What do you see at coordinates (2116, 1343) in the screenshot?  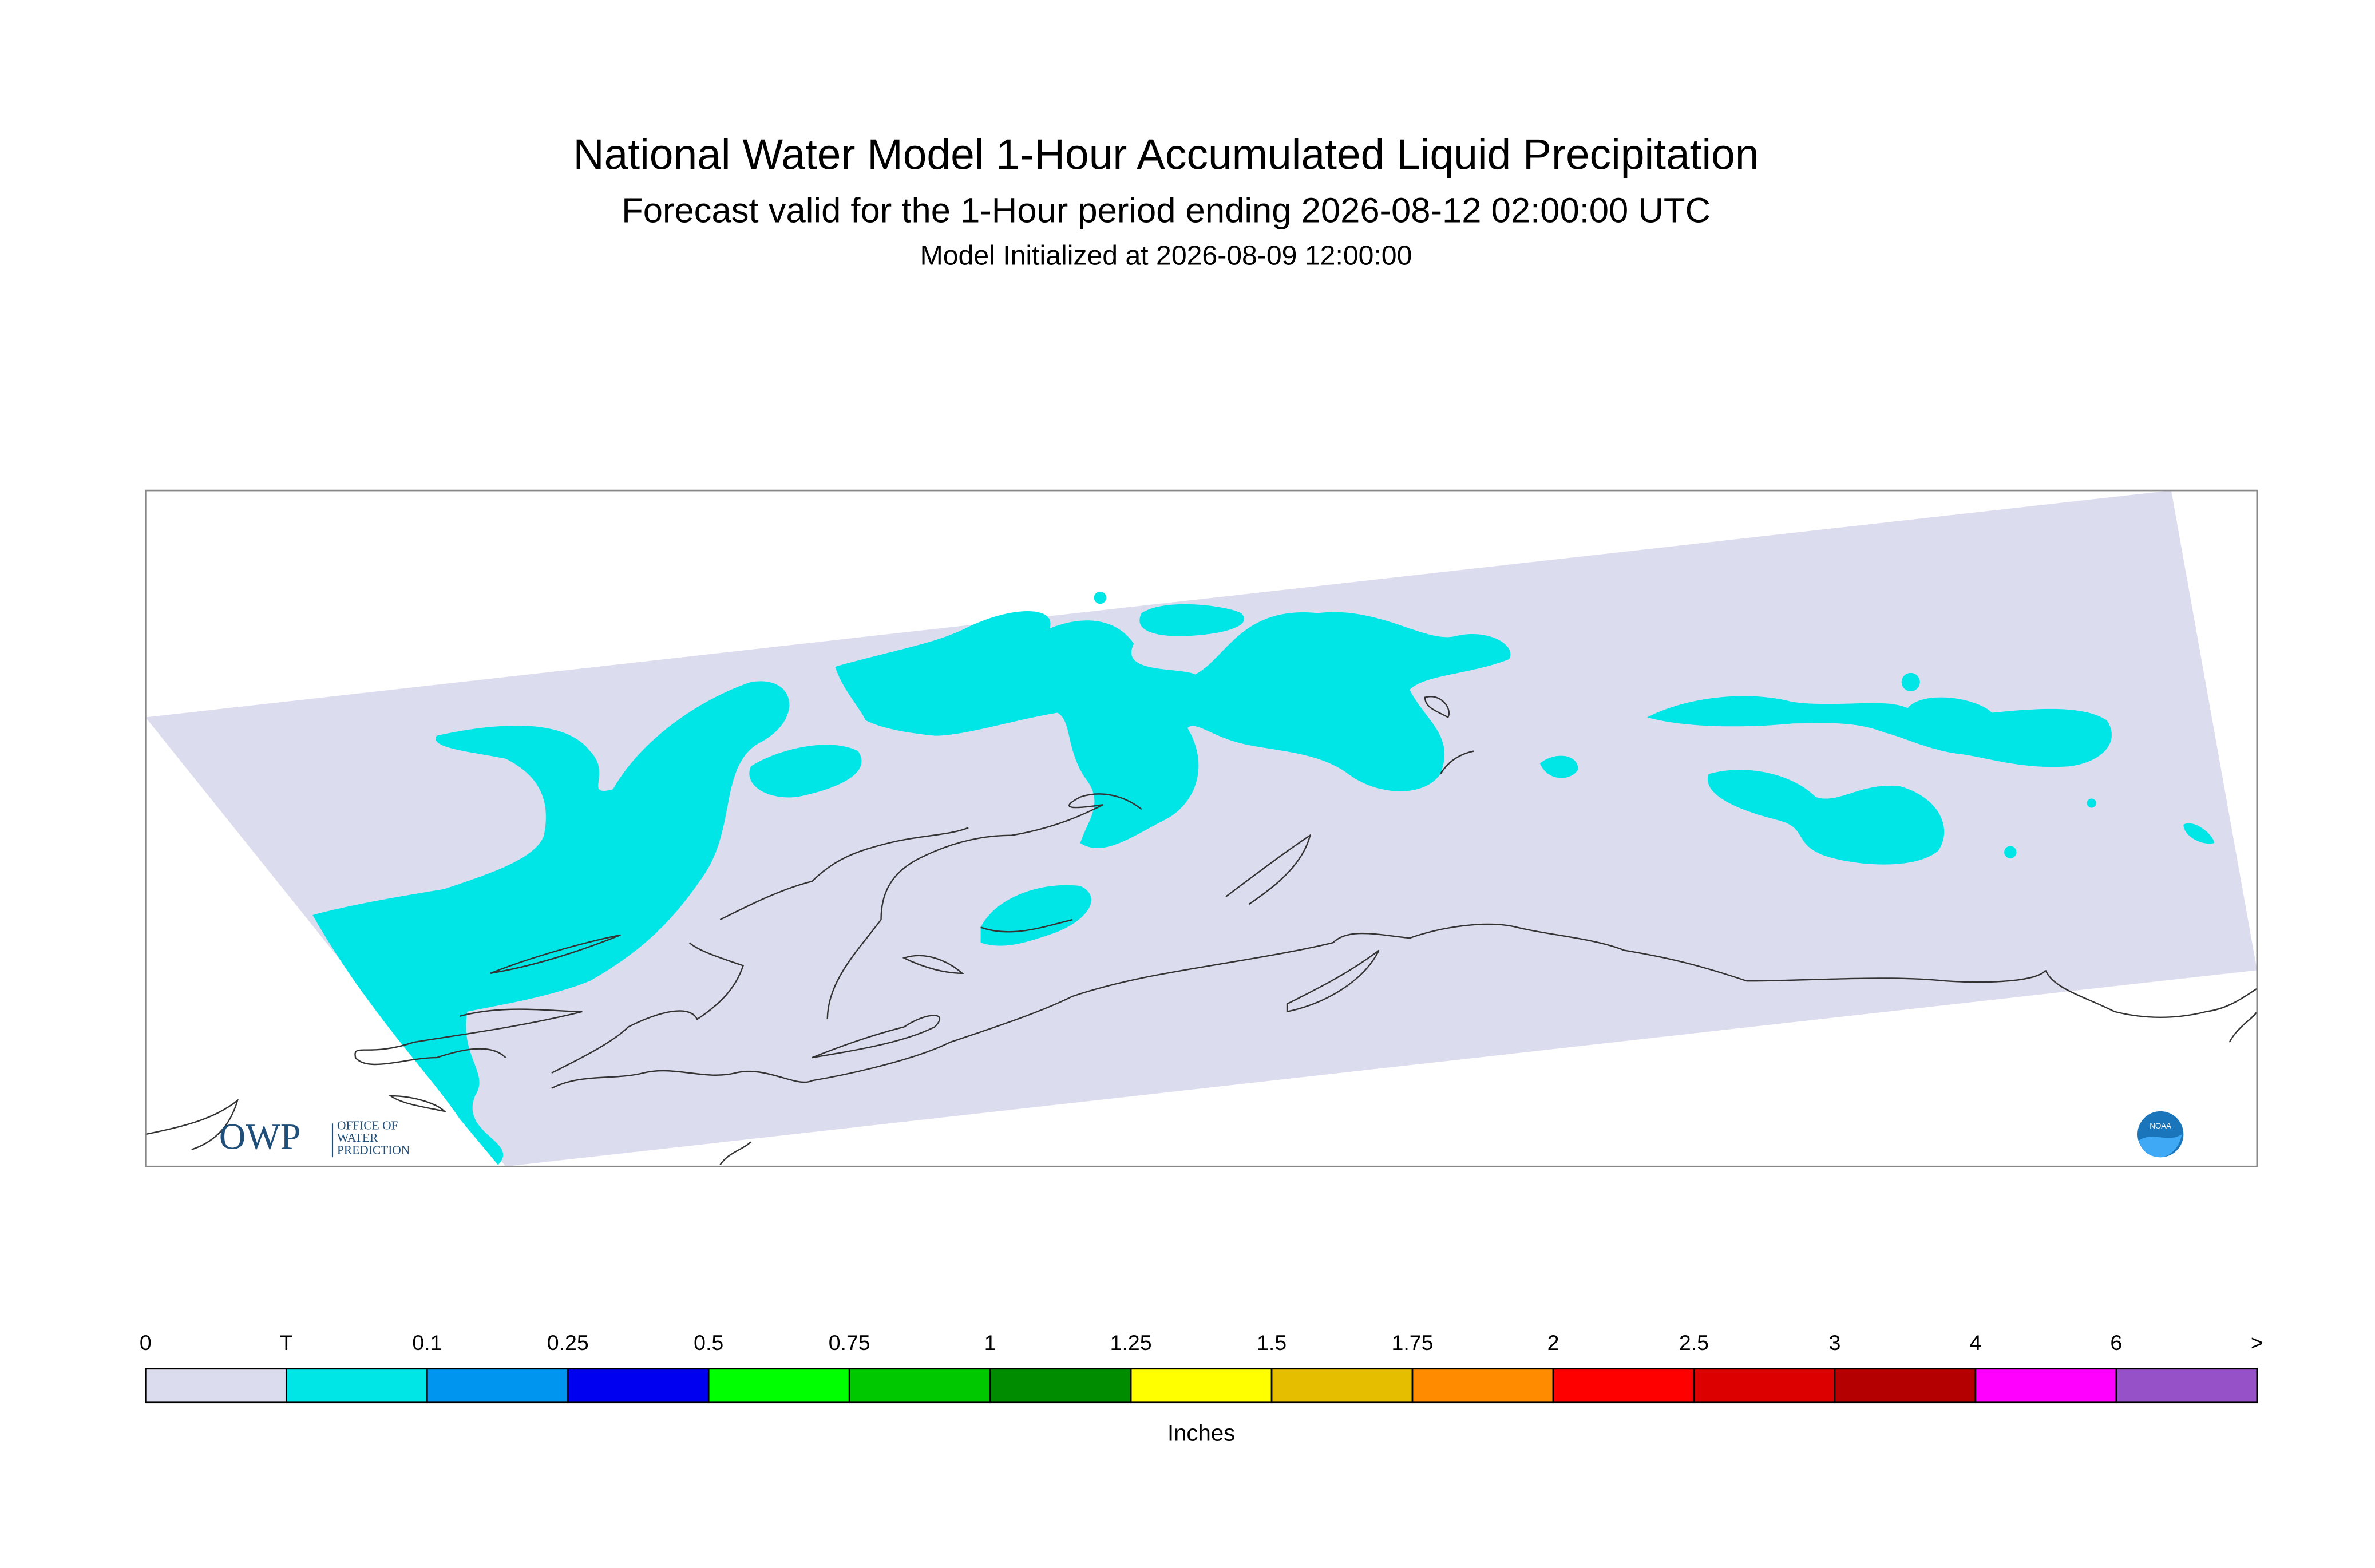 I see `colorbar-label: 6` at bounding box center [2116, 1343].